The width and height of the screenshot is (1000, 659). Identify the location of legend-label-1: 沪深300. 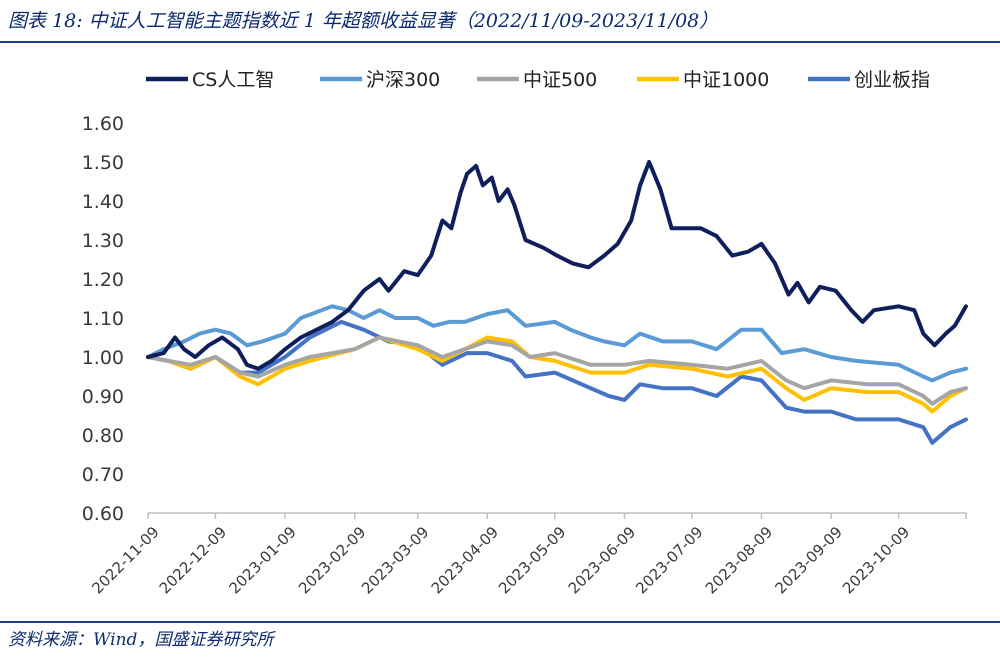
(403, 80).